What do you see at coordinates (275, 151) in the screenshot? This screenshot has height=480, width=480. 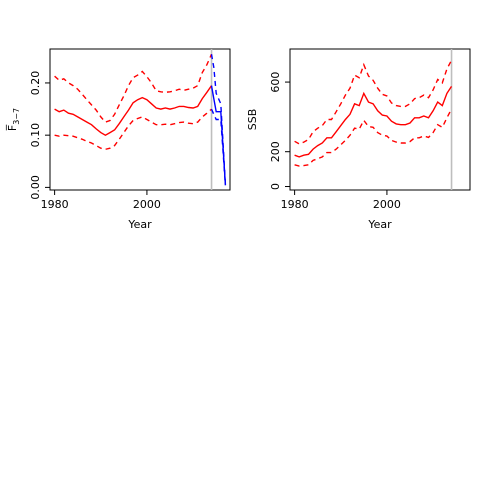 I see `y-tick-label: 200` at bounding box center [275, 151].